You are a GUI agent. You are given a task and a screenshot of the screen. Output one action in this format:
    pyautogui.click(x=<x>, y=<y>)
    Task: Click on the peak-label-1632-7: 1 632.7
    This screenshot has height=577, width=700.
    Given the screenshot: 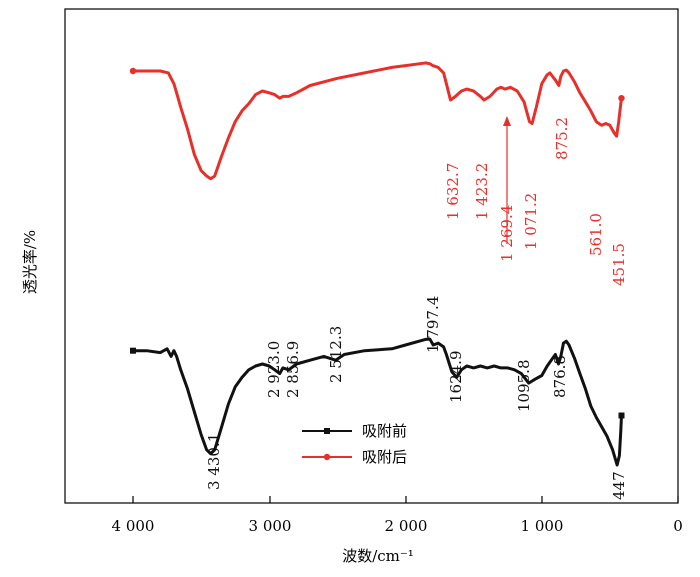 What is the action you would take?
    pyautogui.click(x=453, y=191)
    